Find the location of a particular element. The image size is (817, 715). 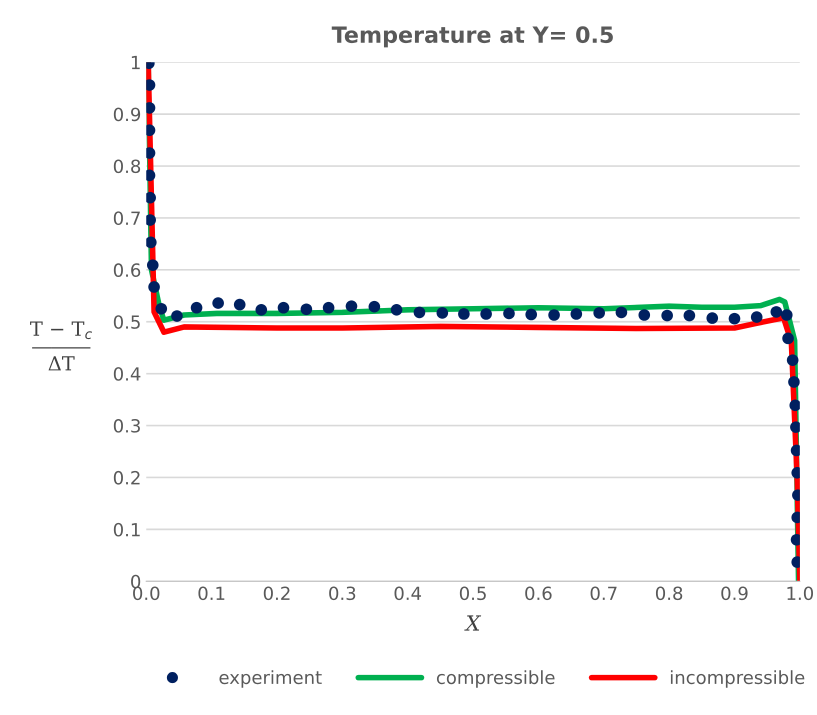

x-tick-label: 0.6 is located at coordinates (538, 593).